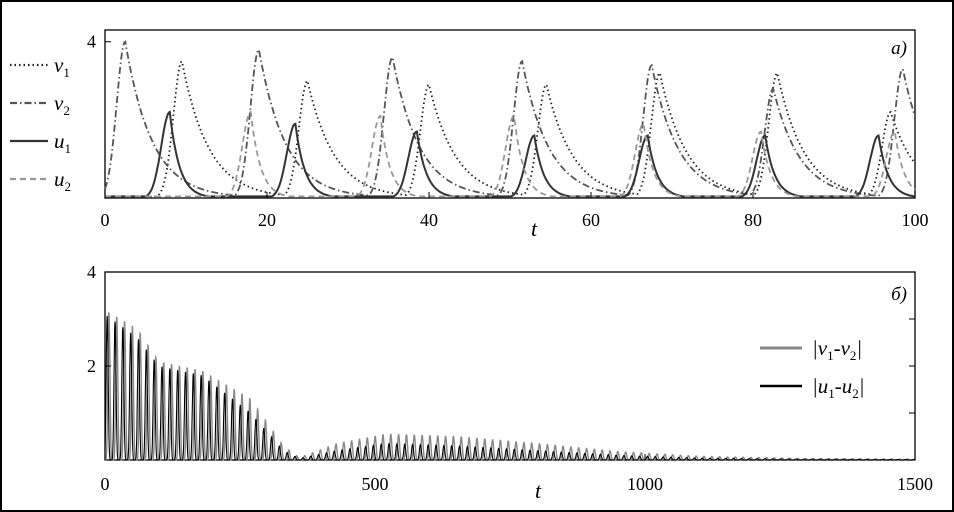  What do you see at coordinates (645, 484) in the screenshot?
I see `x-tick-label-b: 1000` at bounding box center [645, 484].